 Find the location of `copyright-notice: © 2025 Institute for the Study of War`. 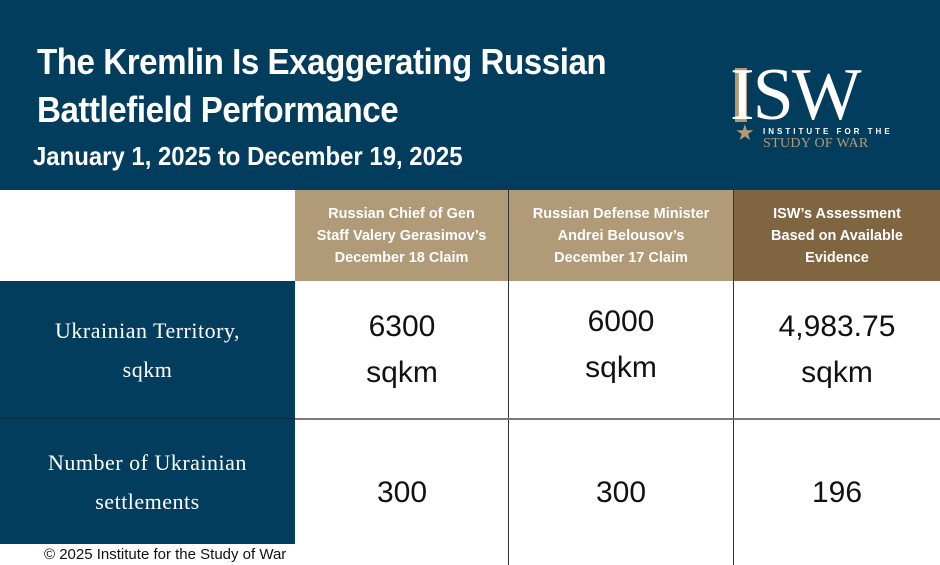

copyright-notice: © 2025 Institute for the Study of War is located at coordinates (165, 554).